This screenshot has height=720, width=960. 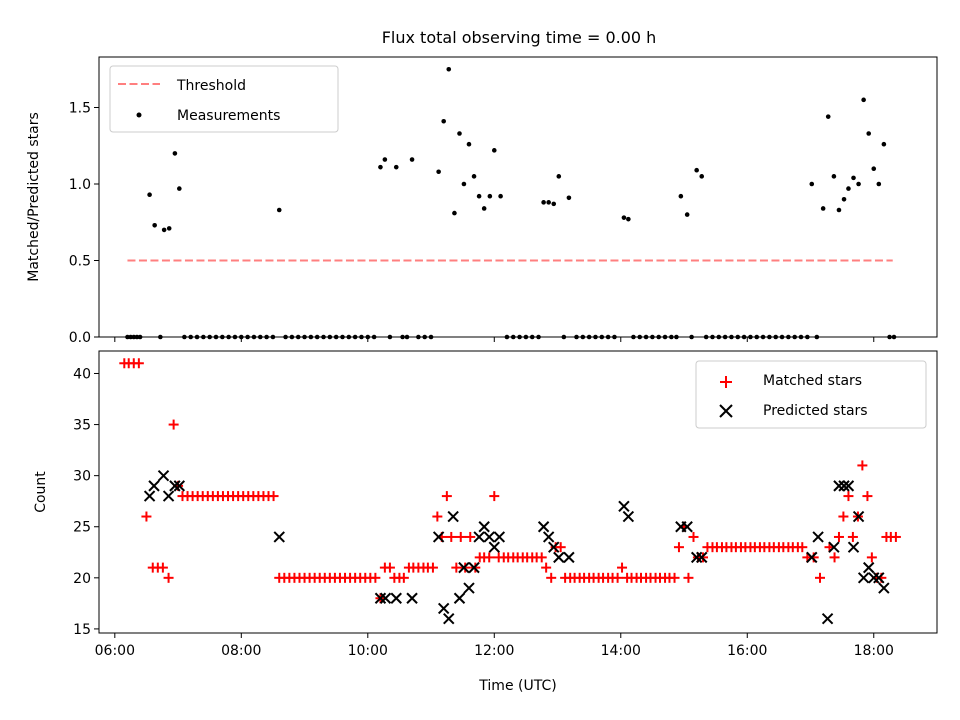 I want to click on bottom-legend-box, so click(x=811, y=394).